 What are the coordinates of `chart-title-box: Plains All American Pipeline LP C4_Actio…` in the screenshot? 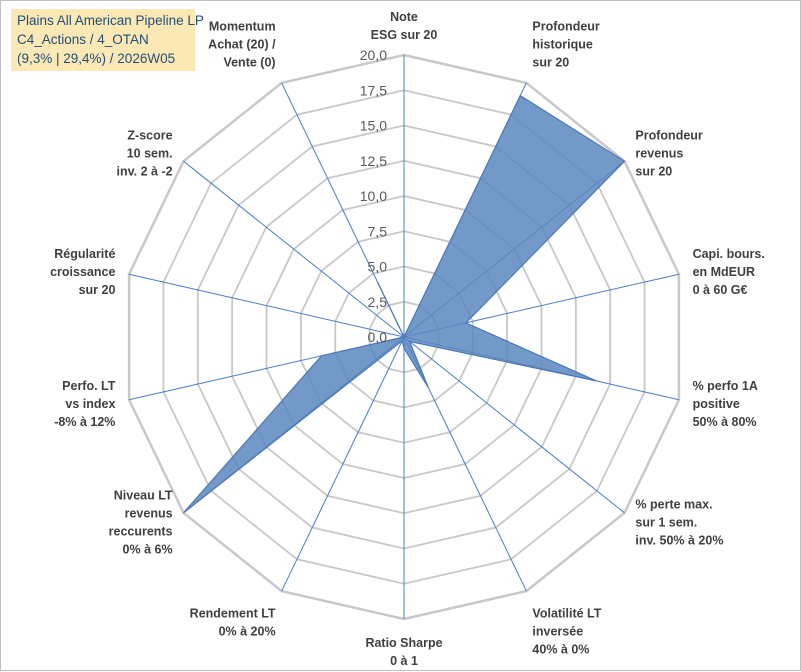 It's located at (107, 40).